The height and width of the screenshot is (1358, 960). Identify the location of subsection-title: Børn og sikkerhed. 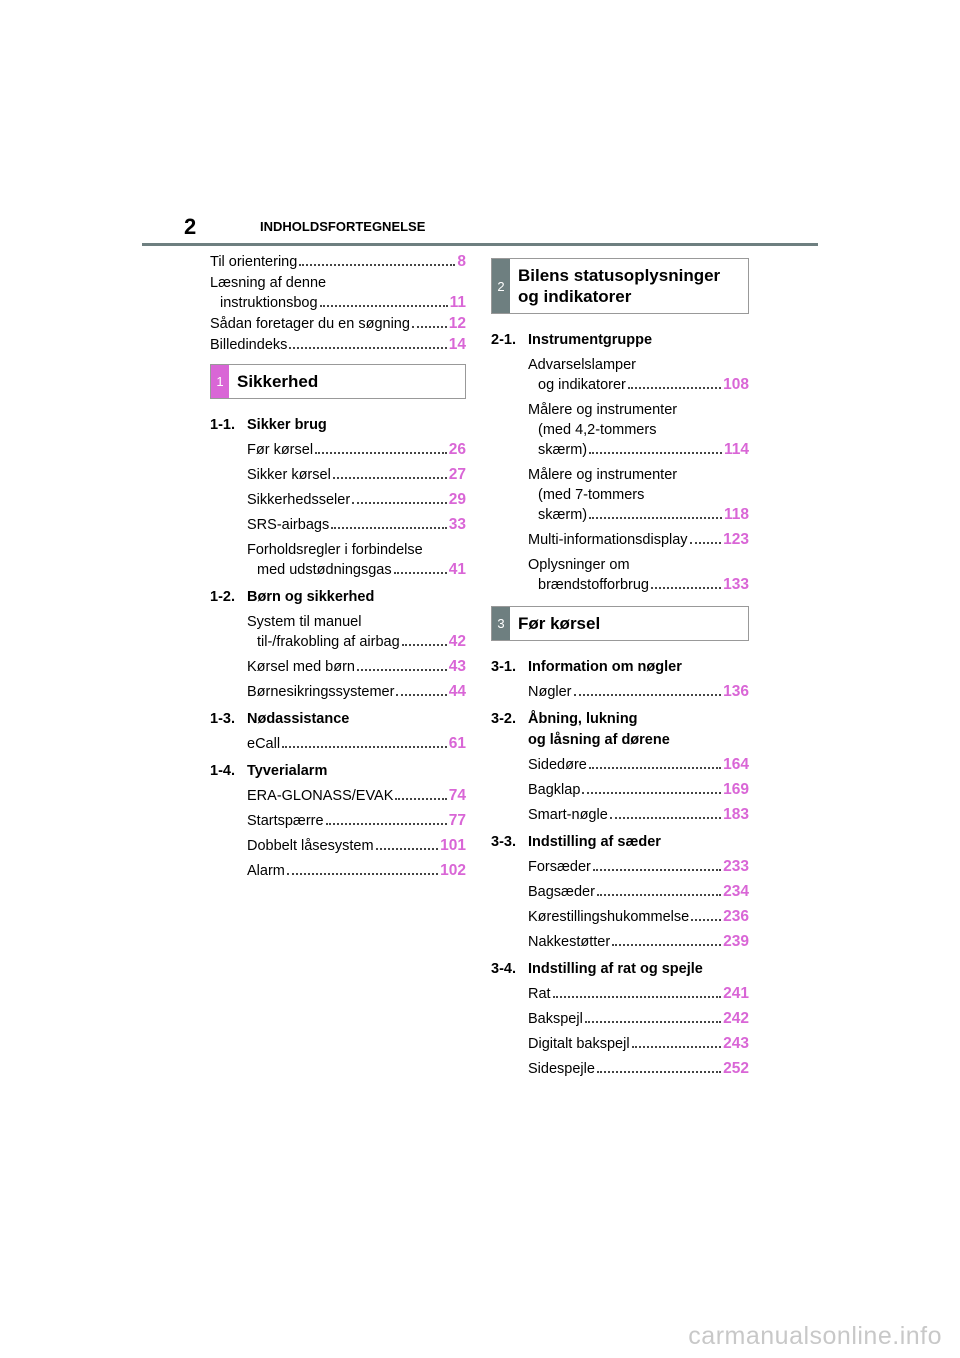
(310, 597).